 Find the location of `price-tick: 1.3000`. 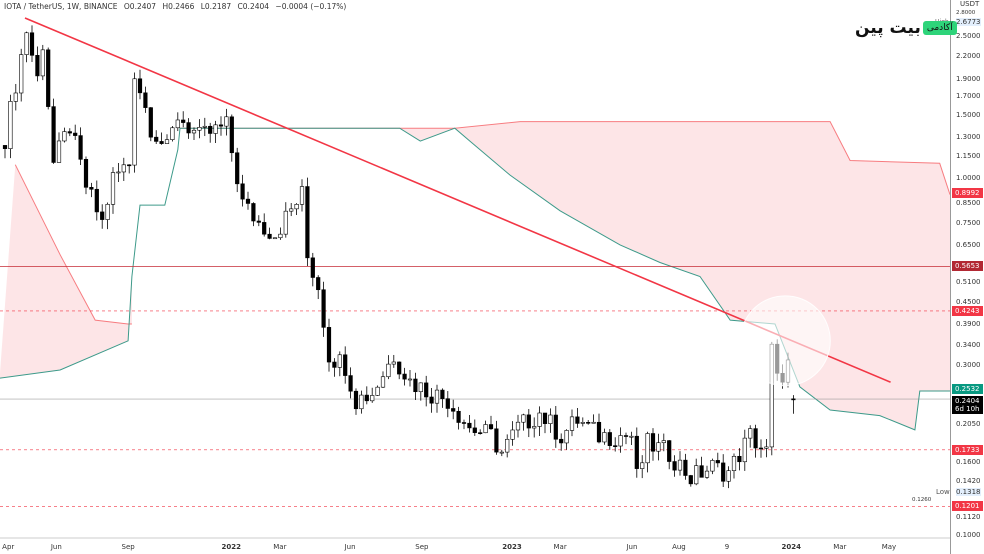

price-tick: 1.3000 is located at coordinates (968, 137).